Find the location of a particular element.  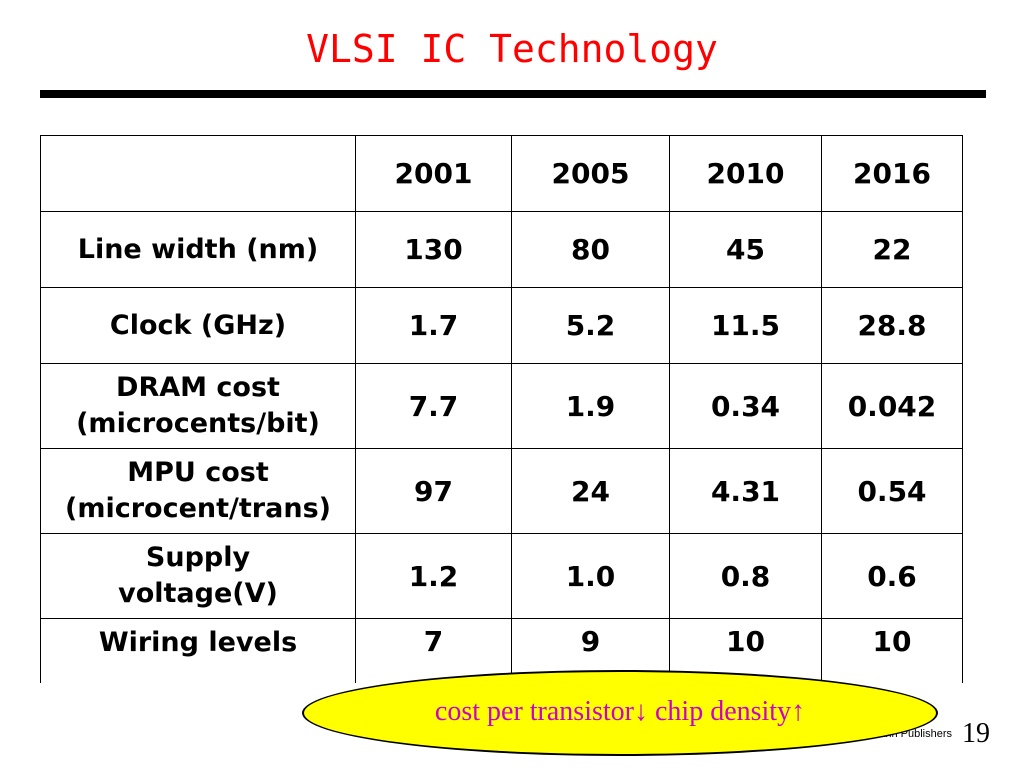

table-header-row: 2001 2005 2010 2016 is located at coordinates (501, 173).